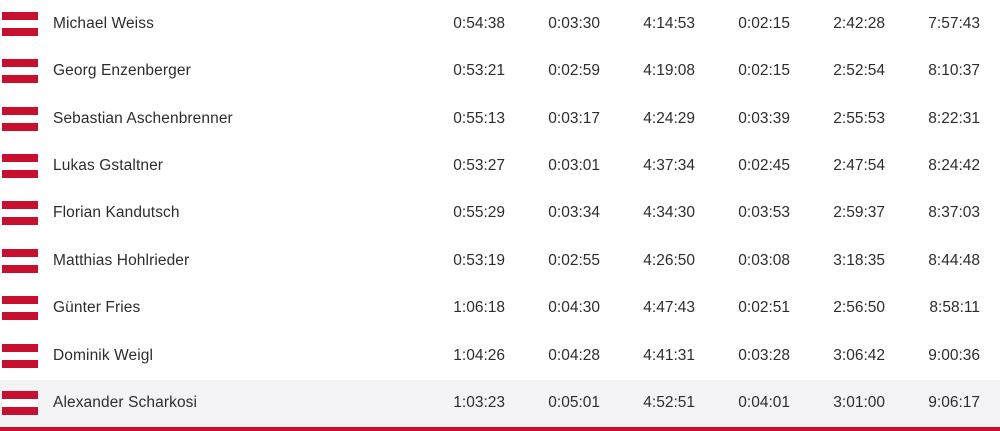 This screenshot has height=431, width=1000. Describe the element at coordinates (954, 403) in the screenshot. I see `time-cell-total: 9:06:17` at that location.